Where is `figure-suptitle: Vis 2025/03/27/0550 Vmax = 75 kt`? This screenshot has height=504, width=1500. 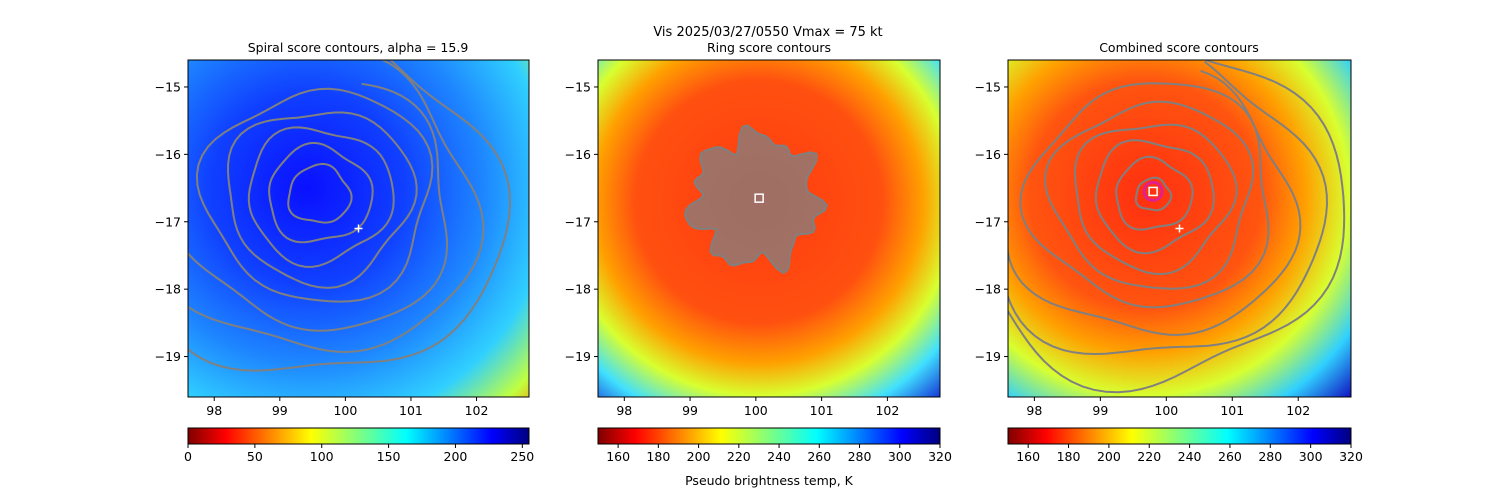
figure-suptitle: Vis 2025/03/27/0550 Vmax = 75 kt is located at coordinates (767, 32).